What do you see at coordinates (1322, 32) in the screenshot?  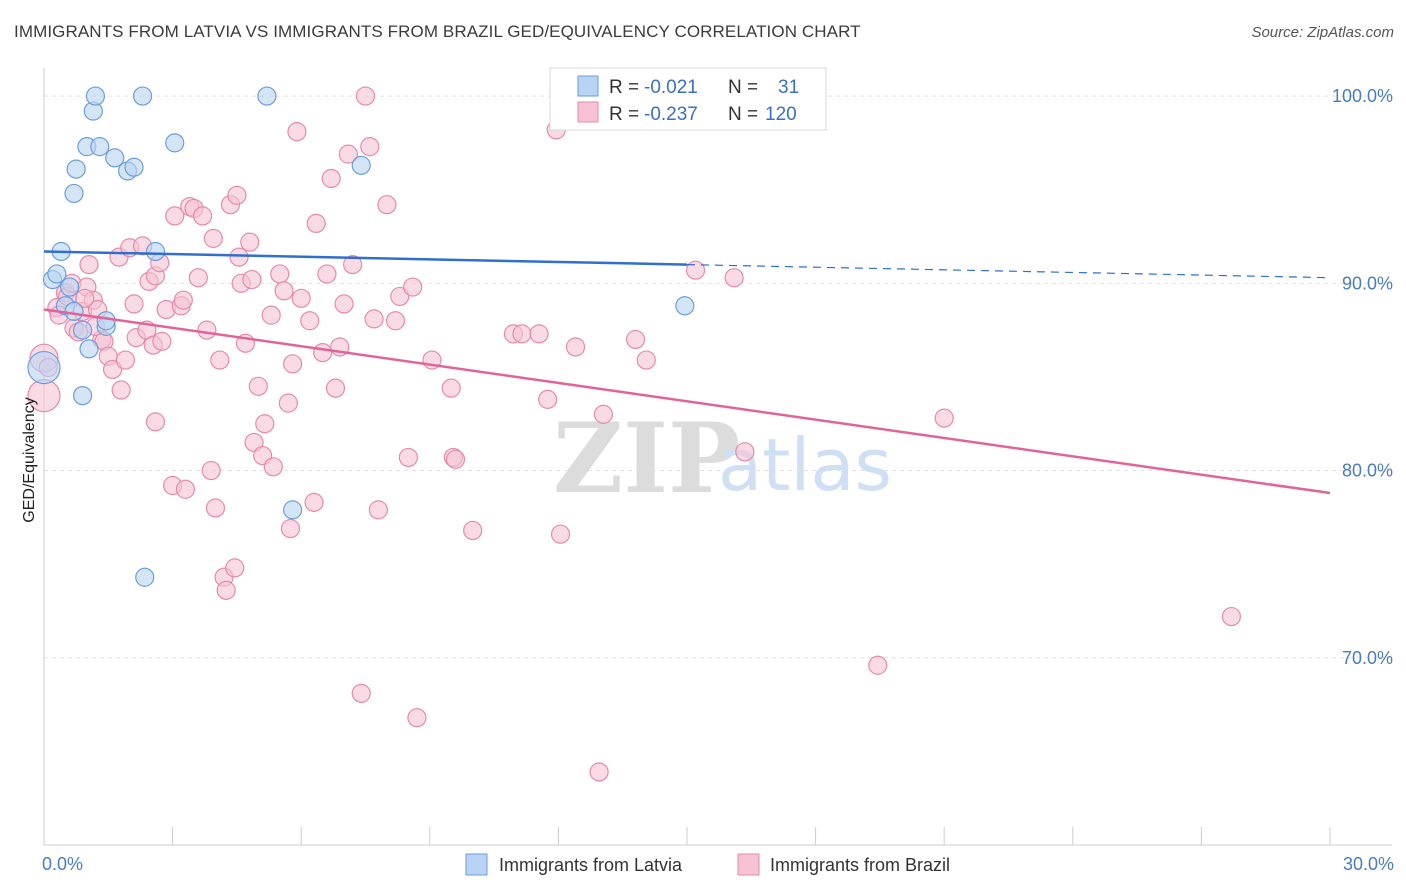 I see `chart-source: Source: ZipAtlas.com` at bounding box center [1322, 32].